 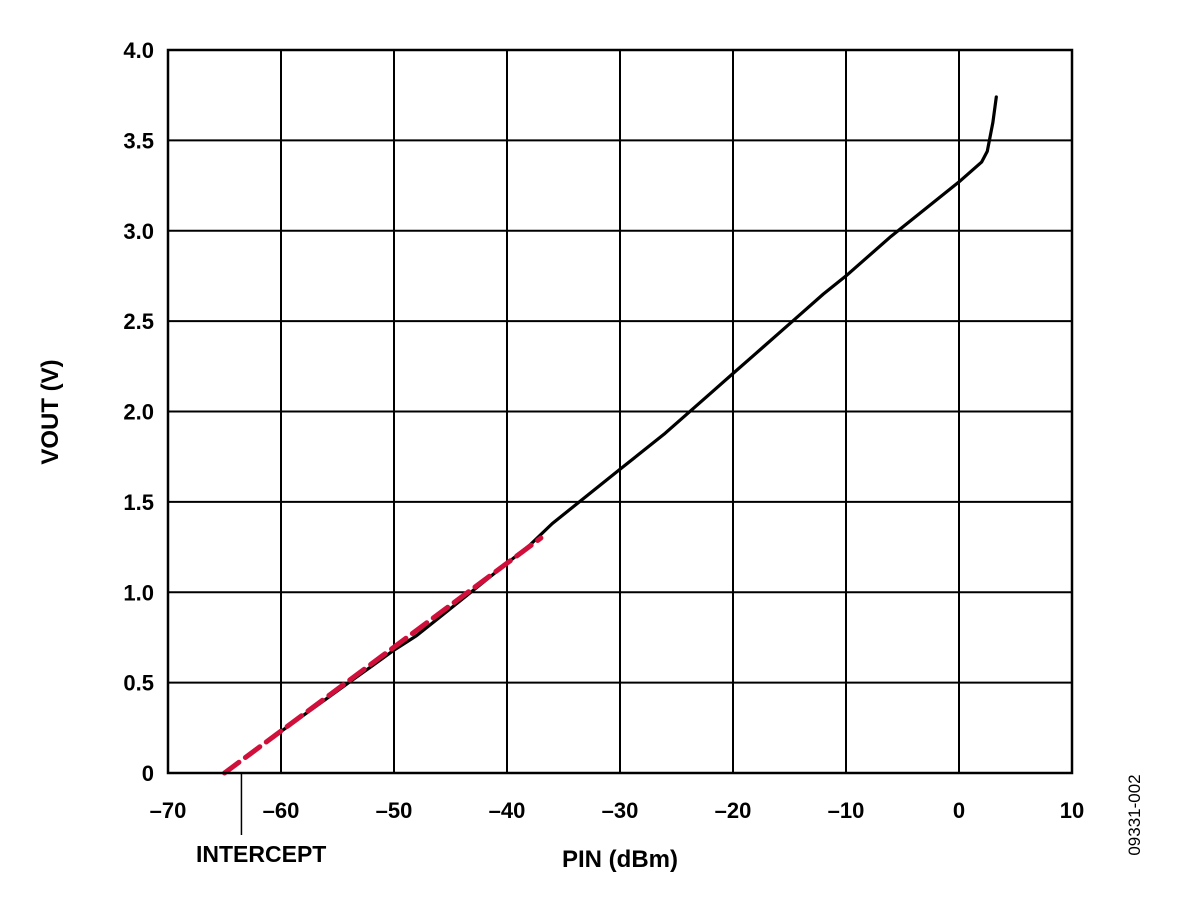 What do you see at coordinates (168, 810) in the screenshot?
I see `x-tick-label: –70` at bounding box center [168, 810].